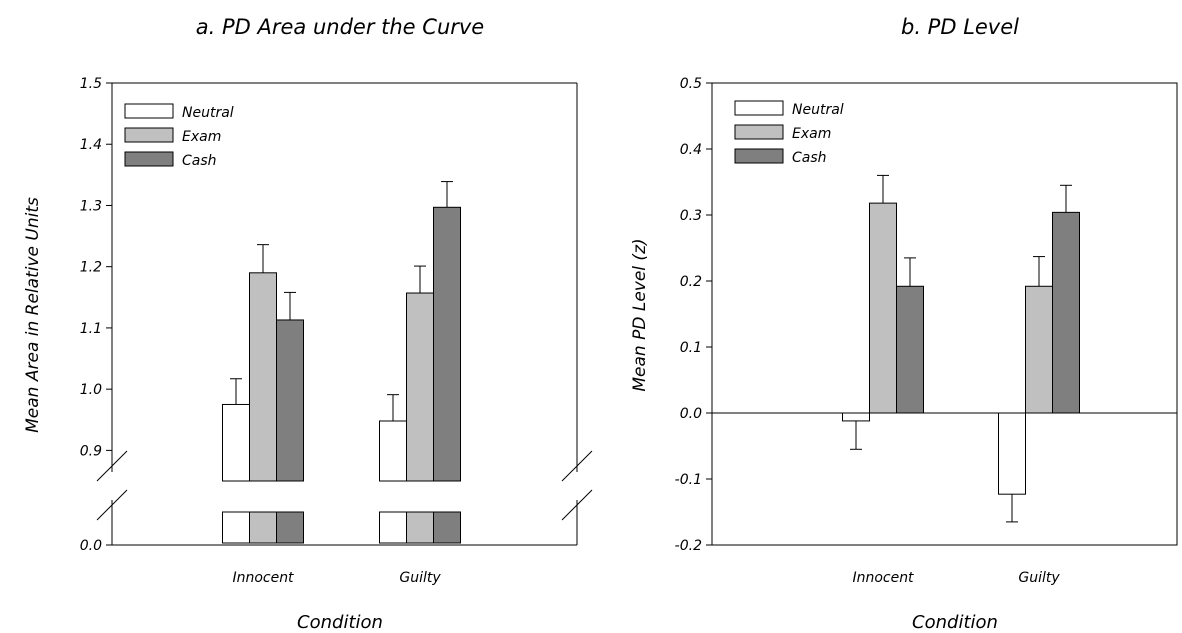  Describe the element at coordinates (91, 206) in the screenshot. I see `y-tick-label: 1.3` at that location.